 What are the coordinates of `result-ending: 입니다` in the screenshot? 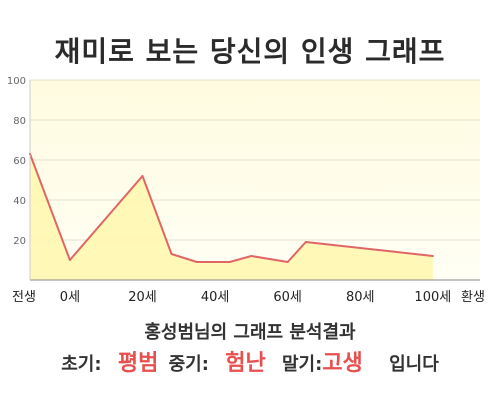 It's located at (414, 364).